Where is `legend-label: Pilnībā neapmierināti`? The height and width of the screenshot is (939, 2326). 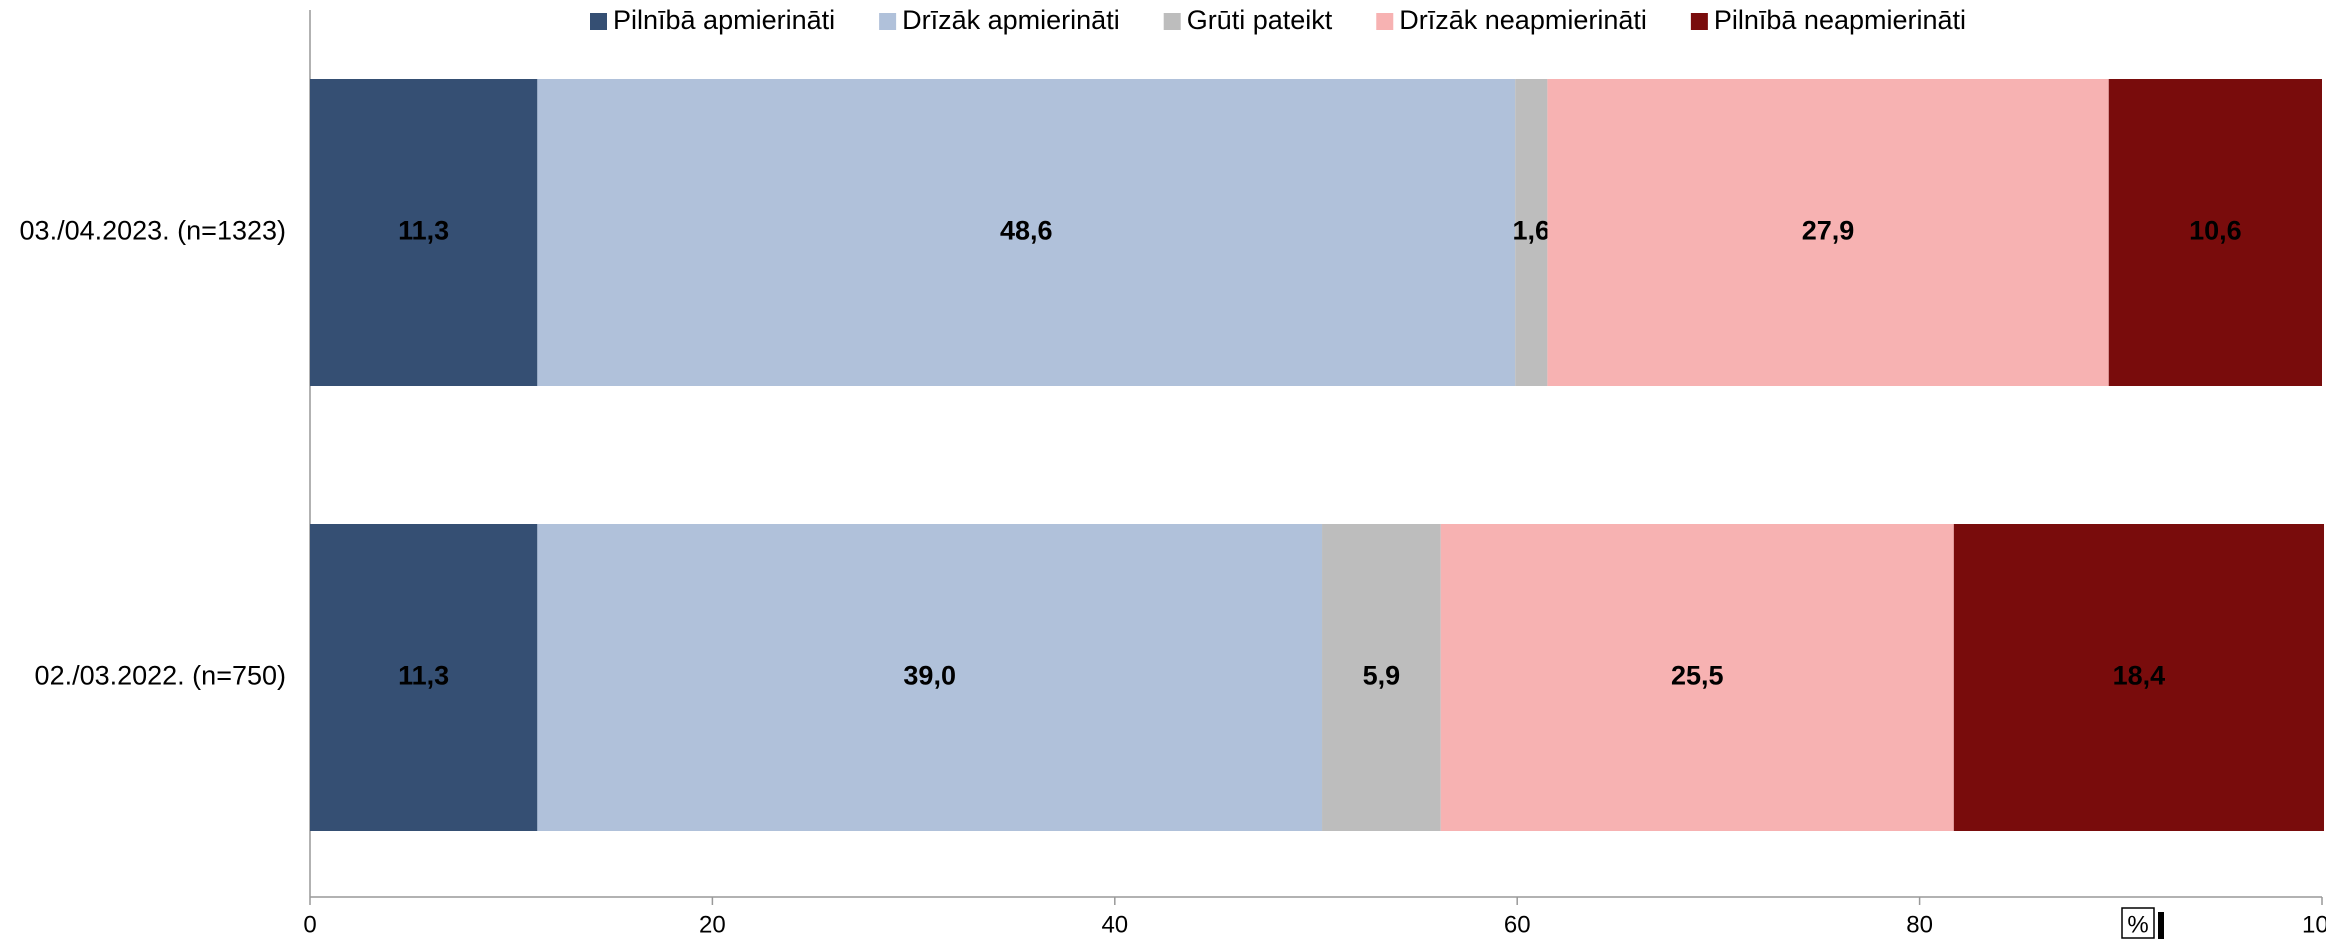
legend-label: Pilnībā neapmierināti is located at coordinates (1840, 20).